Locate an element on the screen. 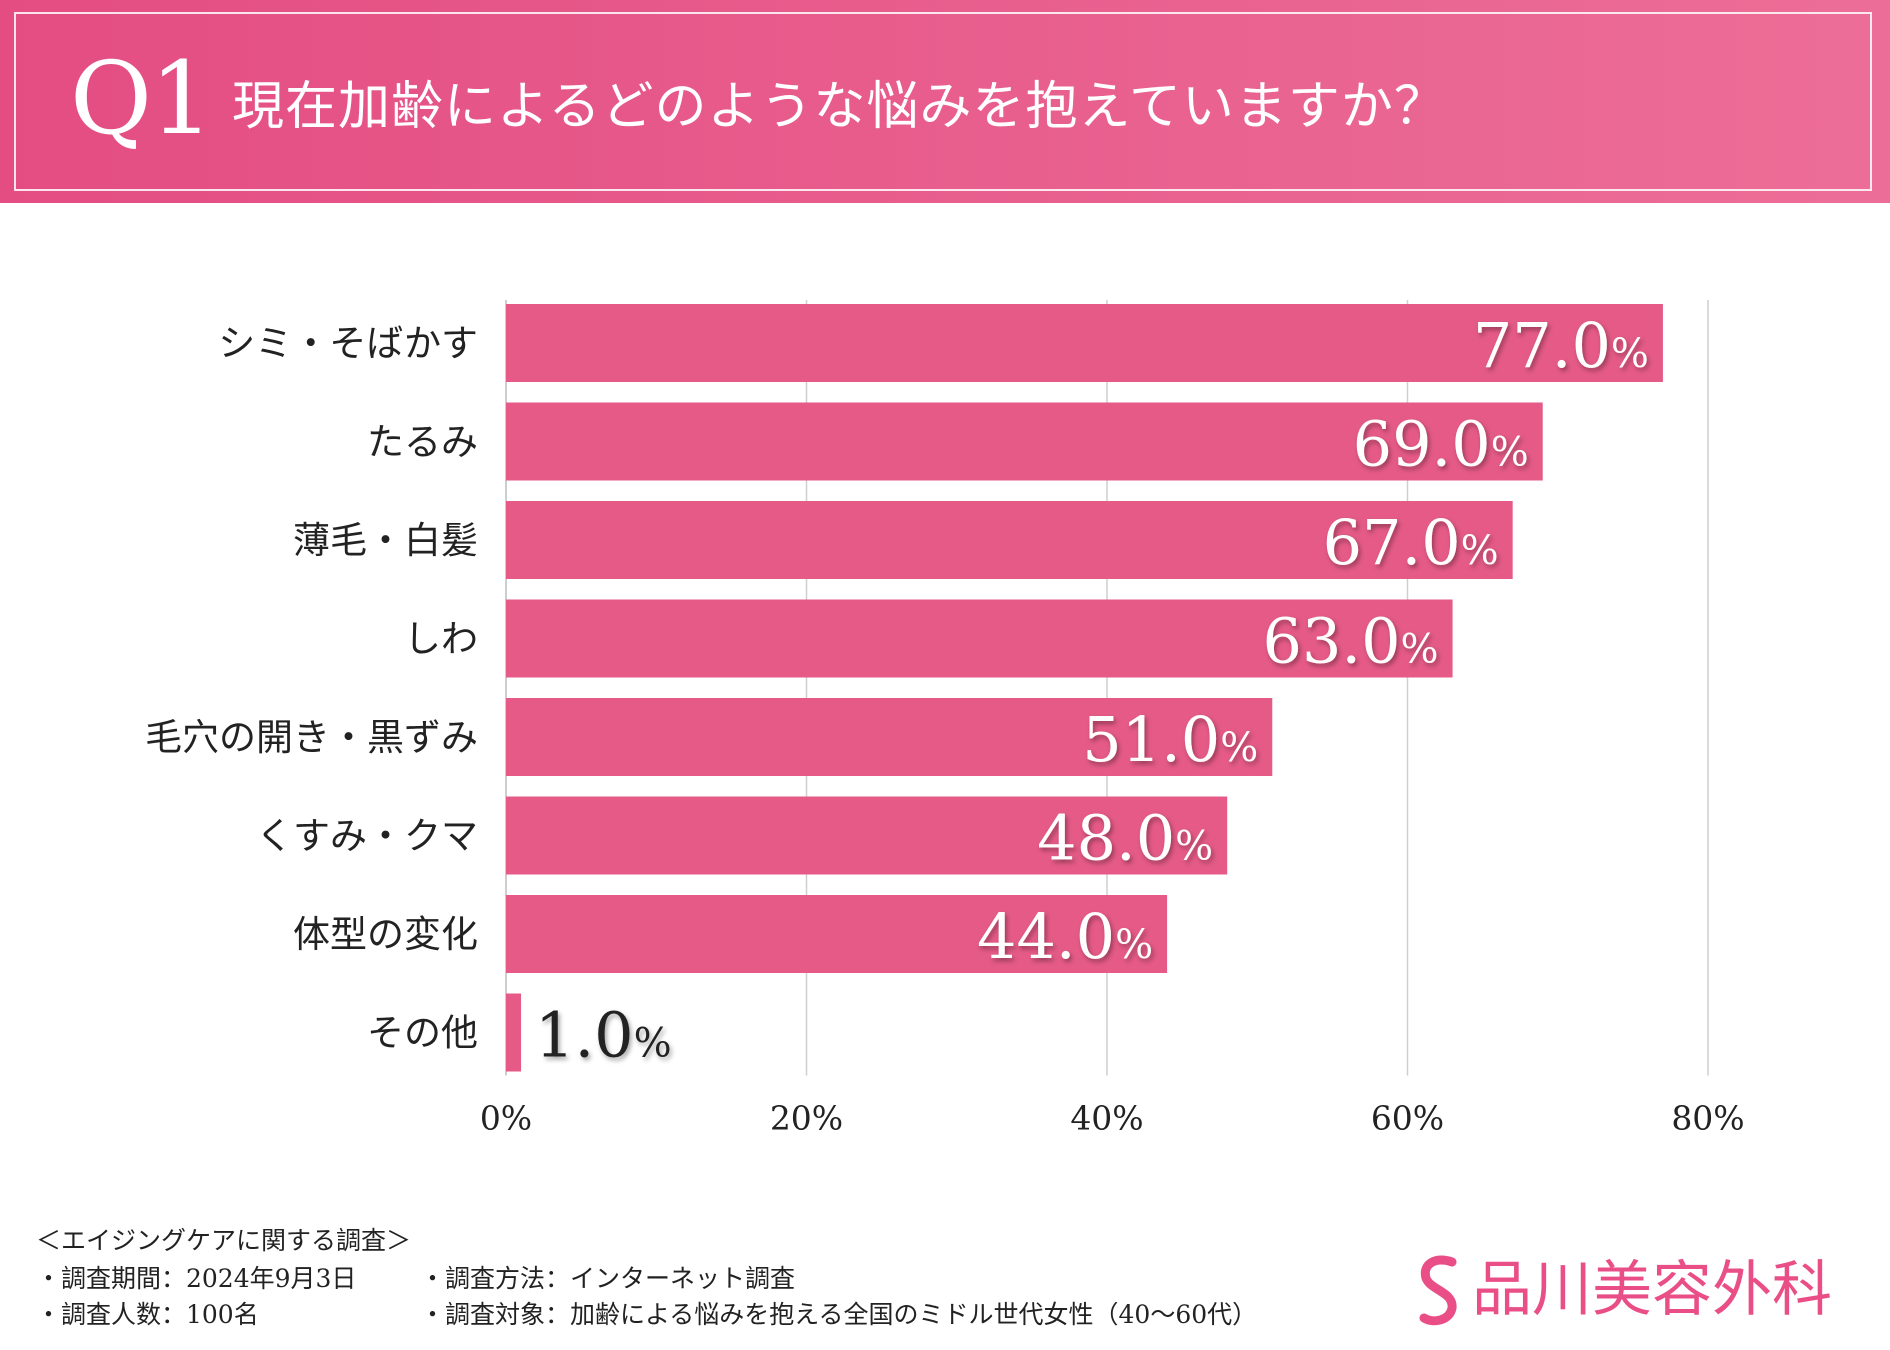 The image size is (1890, 1350). question-number: Q1 is located at coordinates (142, 98).